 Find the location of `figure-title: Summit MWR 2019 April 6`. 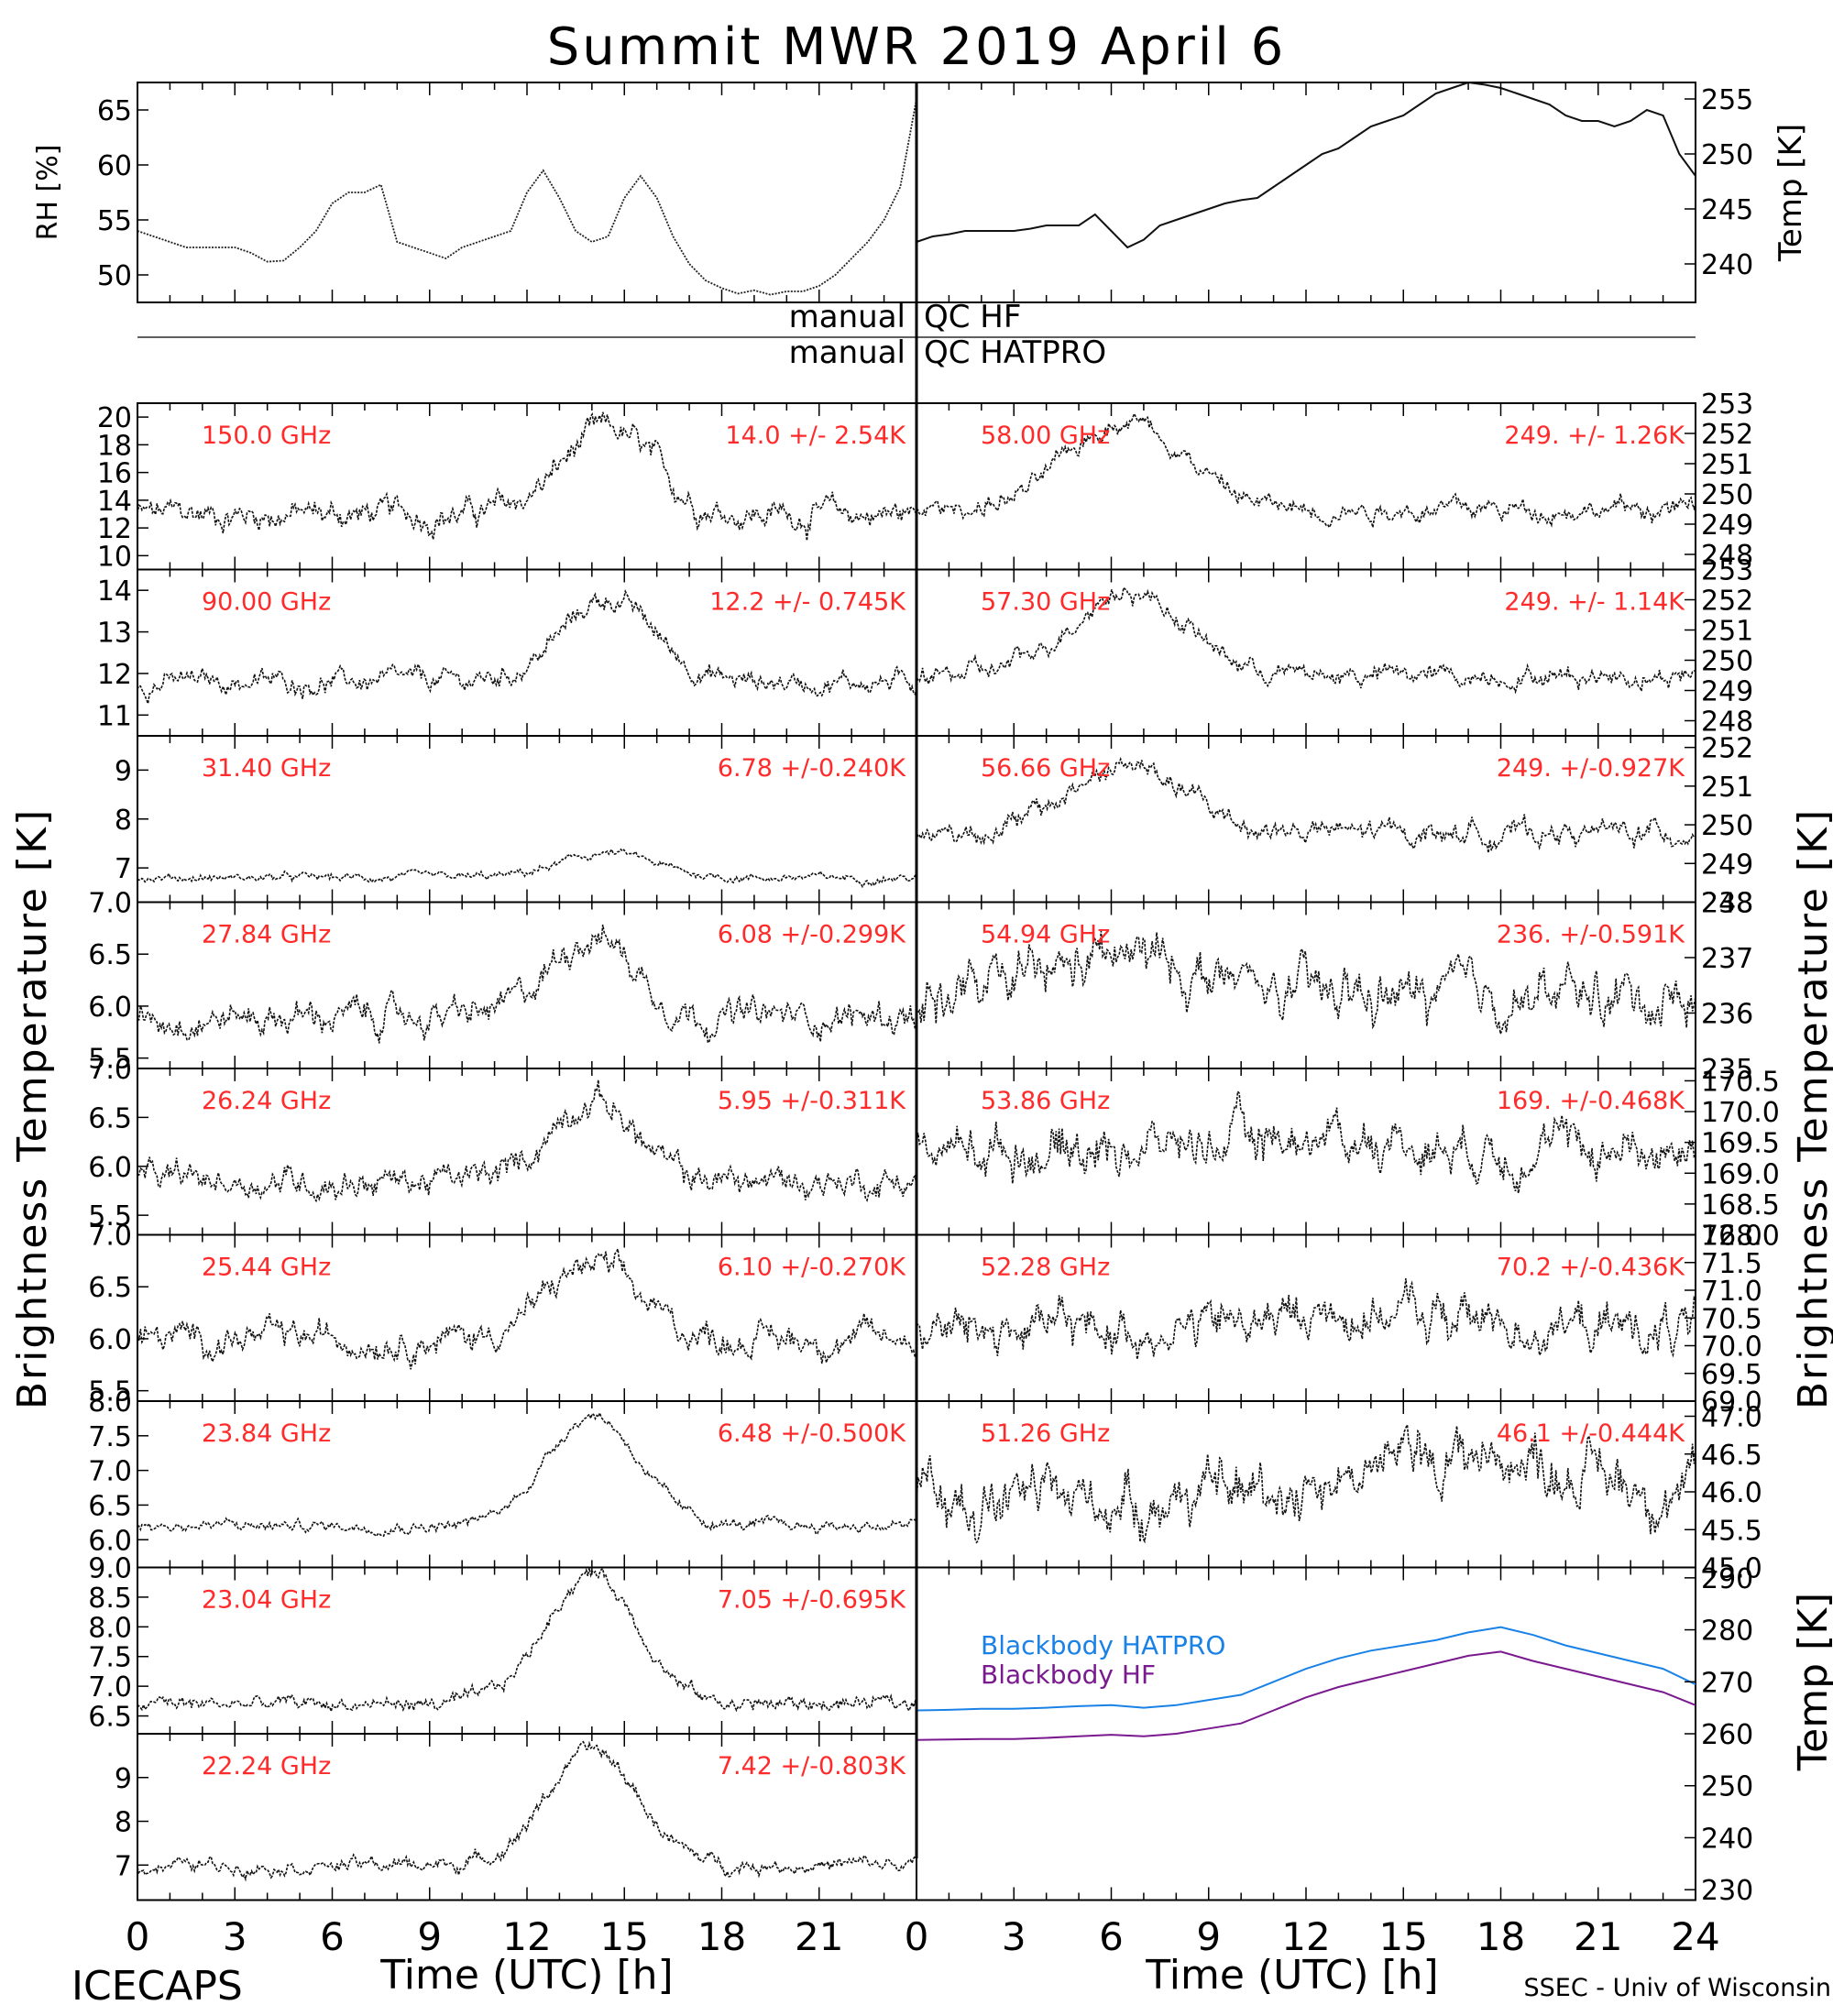

figure-title: Summit MWR 2019 April 6 is located at coordinates (917, 47).